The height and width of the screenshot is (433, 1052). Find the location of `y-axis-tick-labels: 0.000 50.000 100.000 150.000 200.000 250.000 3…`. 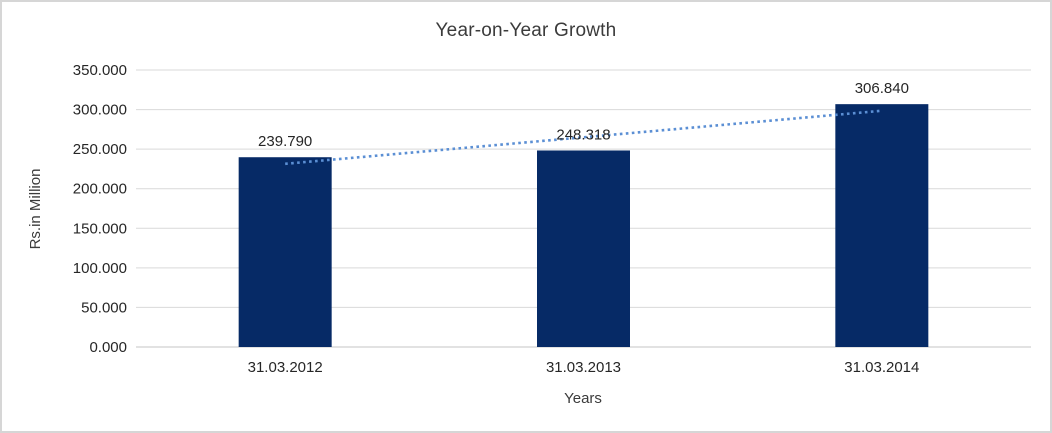

y-axis-tick-labels: 0.000 50.000 100.000 150.000 200.000 250.000 3… is located at coordinates (100, 209).